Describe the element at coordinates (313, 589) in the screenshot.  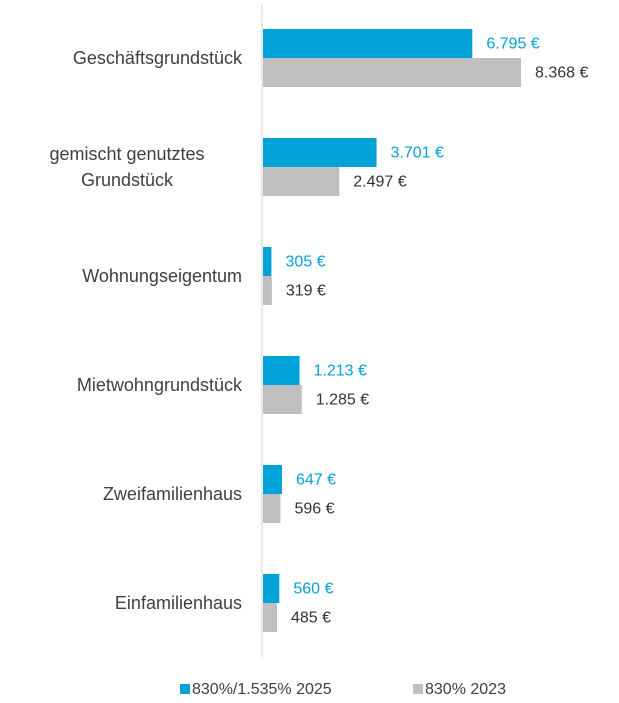
I see `value-label: 560 €` at that location.